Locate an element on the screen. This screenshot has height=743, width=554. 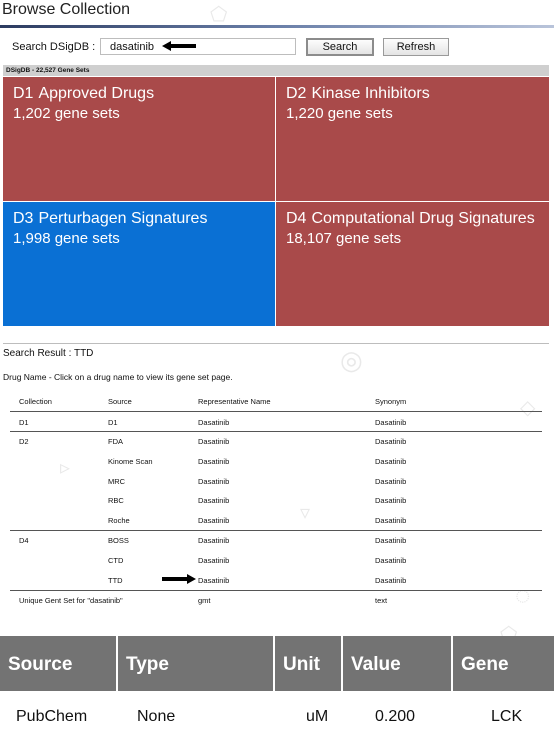
tile-name: Perturbagen Signatures is located at coordinates (123, 218).